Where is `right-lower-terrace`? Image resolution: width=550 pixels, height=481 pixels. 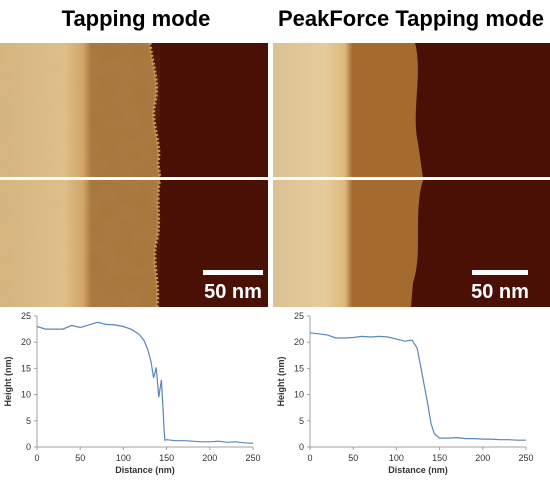
right-lower-terrace is located at coordinates (348, 243).